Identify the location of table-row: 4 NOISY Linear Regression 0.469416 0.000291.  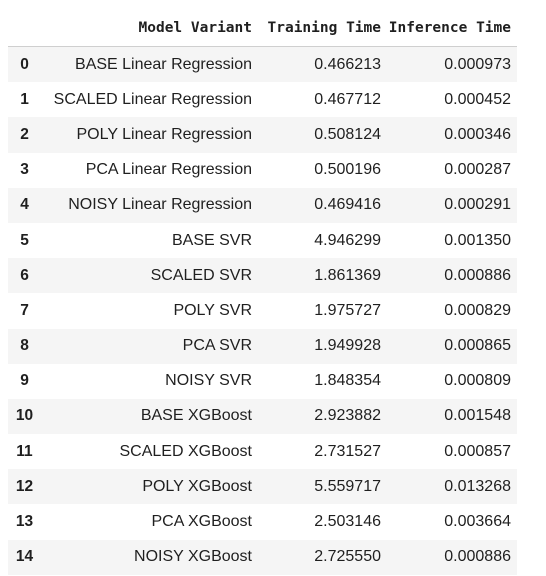
(262, 205).